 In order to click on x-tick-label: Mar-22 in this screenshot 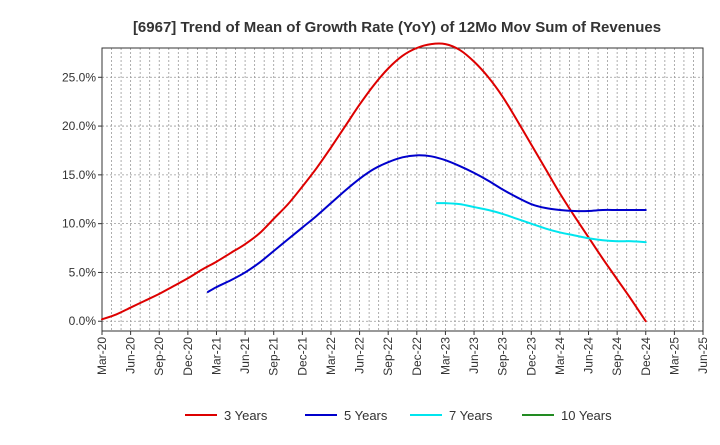, I will do `click(331, 356)`.